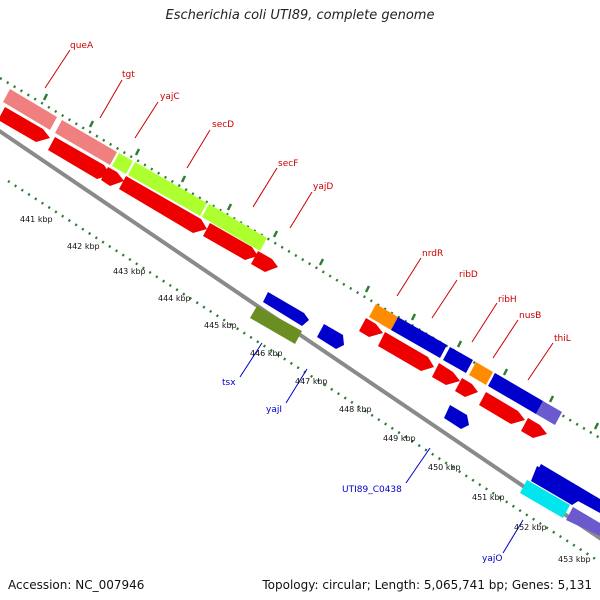  I want to click on secF-feature, so click(234, 227).